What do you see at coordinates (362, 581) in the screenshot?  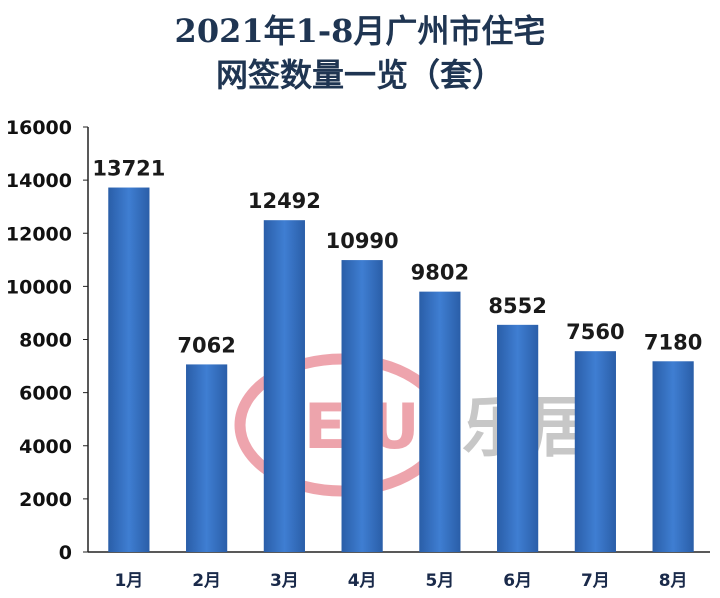 I see `x-tick-label: 4月` at bounding box center [362, 581].